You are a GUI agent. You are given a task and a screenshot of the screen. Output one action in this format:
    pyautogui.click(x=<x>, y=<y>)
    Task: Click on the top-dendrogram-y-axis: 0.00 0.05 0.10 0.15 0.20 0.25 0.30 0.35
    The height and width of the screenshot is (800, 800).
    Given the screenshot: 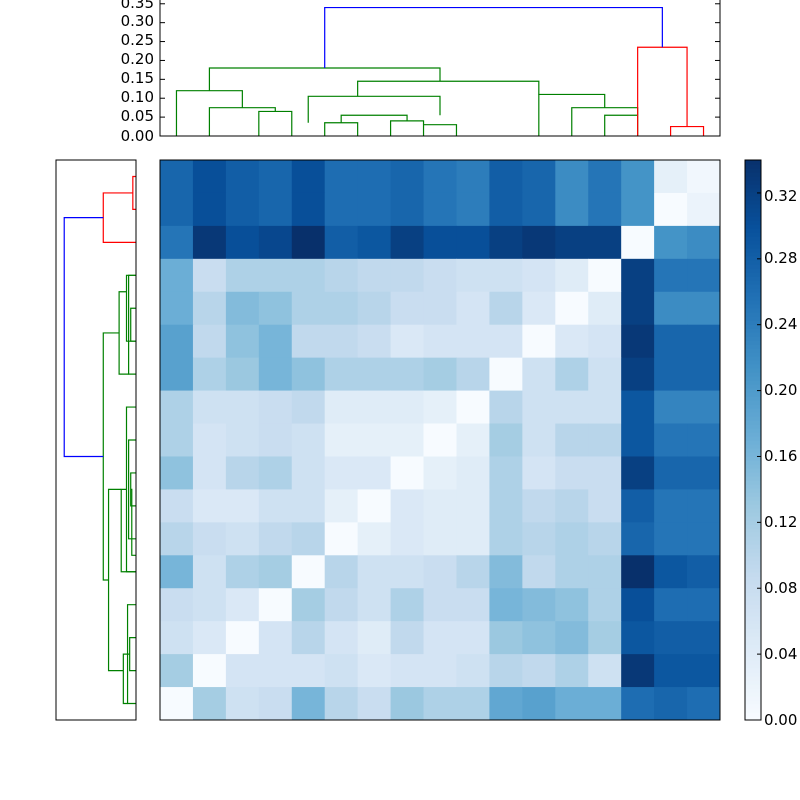 What is the action you would take?
    pyautogui.click(x=137, y=72)
    